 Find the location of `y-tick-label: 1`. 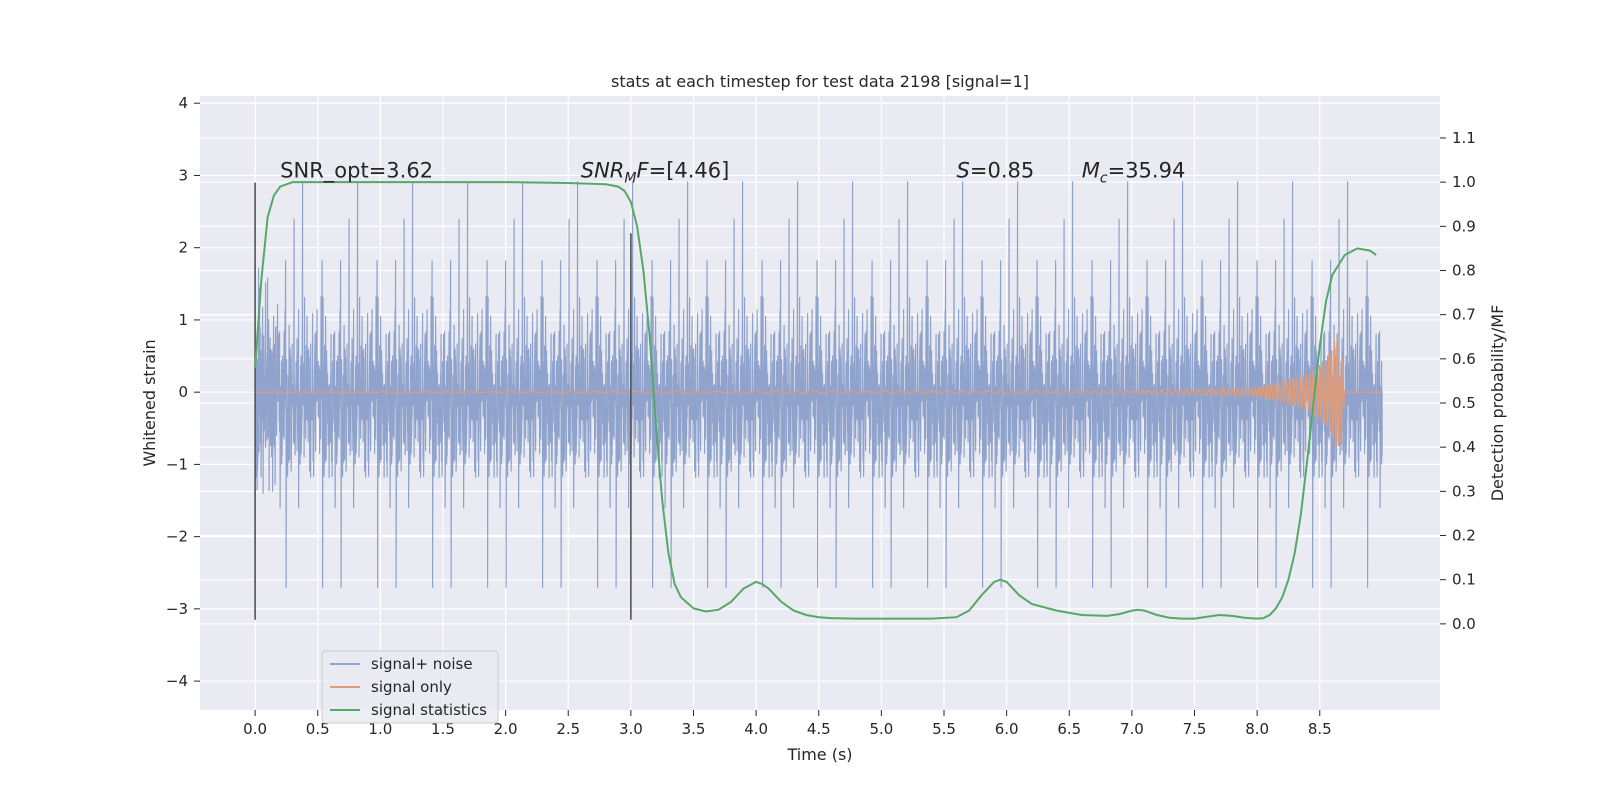

y-tick-label: 1 is located at coordinates (183, 320).